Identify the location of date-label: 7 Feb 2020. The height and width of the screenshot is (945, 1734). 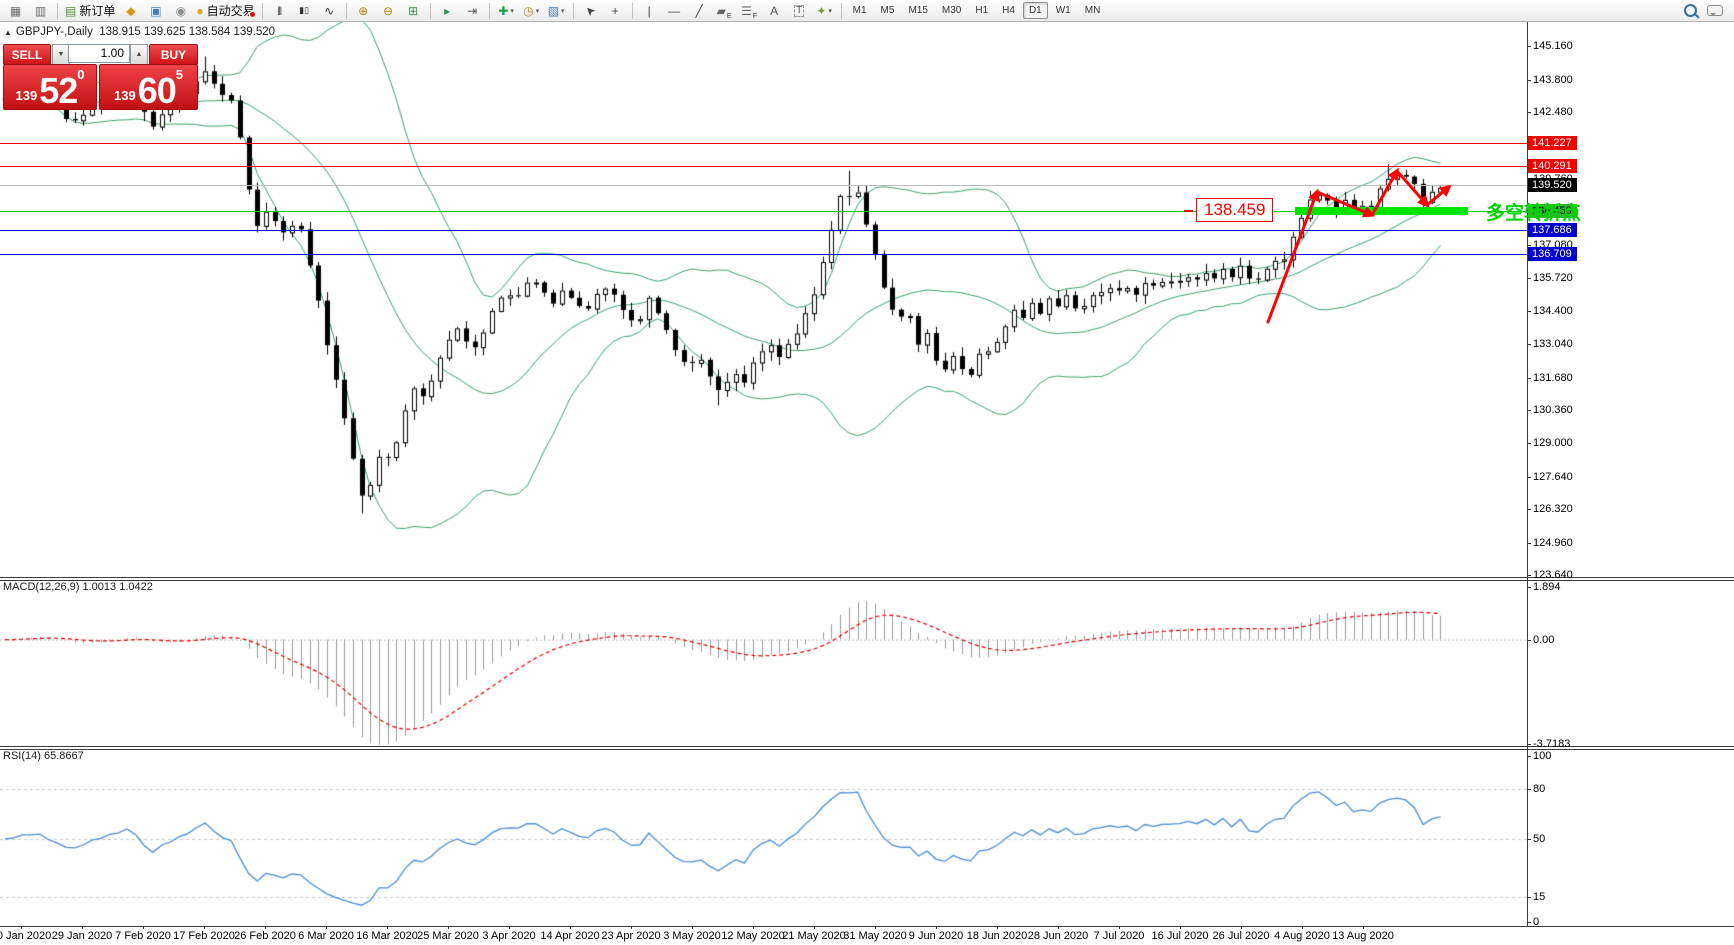
(143, 936).